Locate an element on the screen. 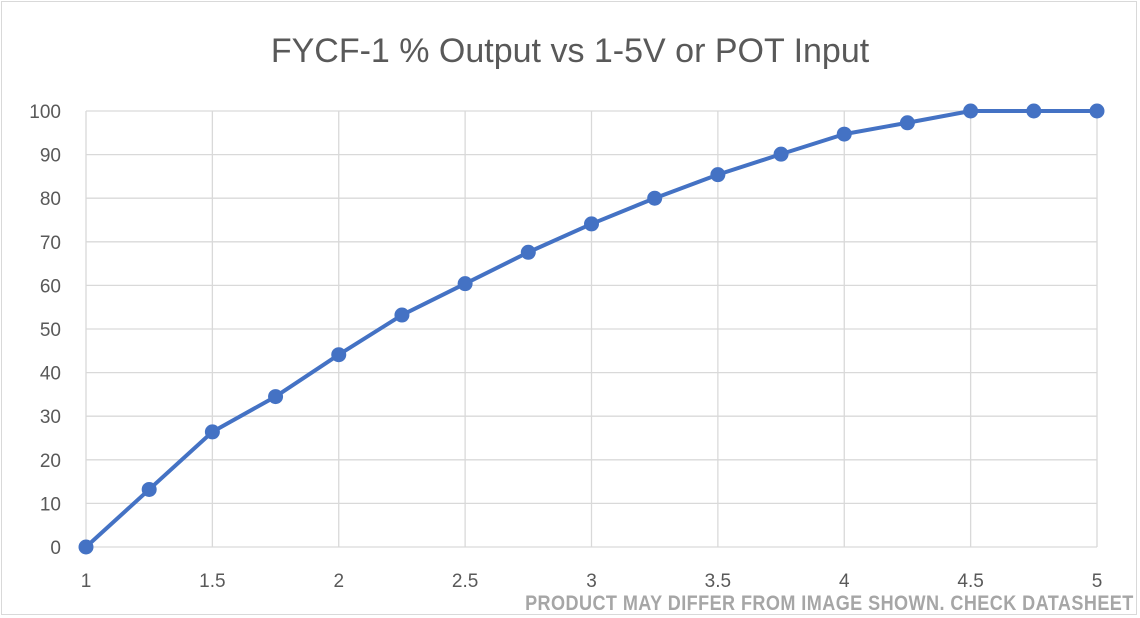 This screenshot has height=618, width=1140. x-tick-label: 5 is located at coordinates (1097, 581).